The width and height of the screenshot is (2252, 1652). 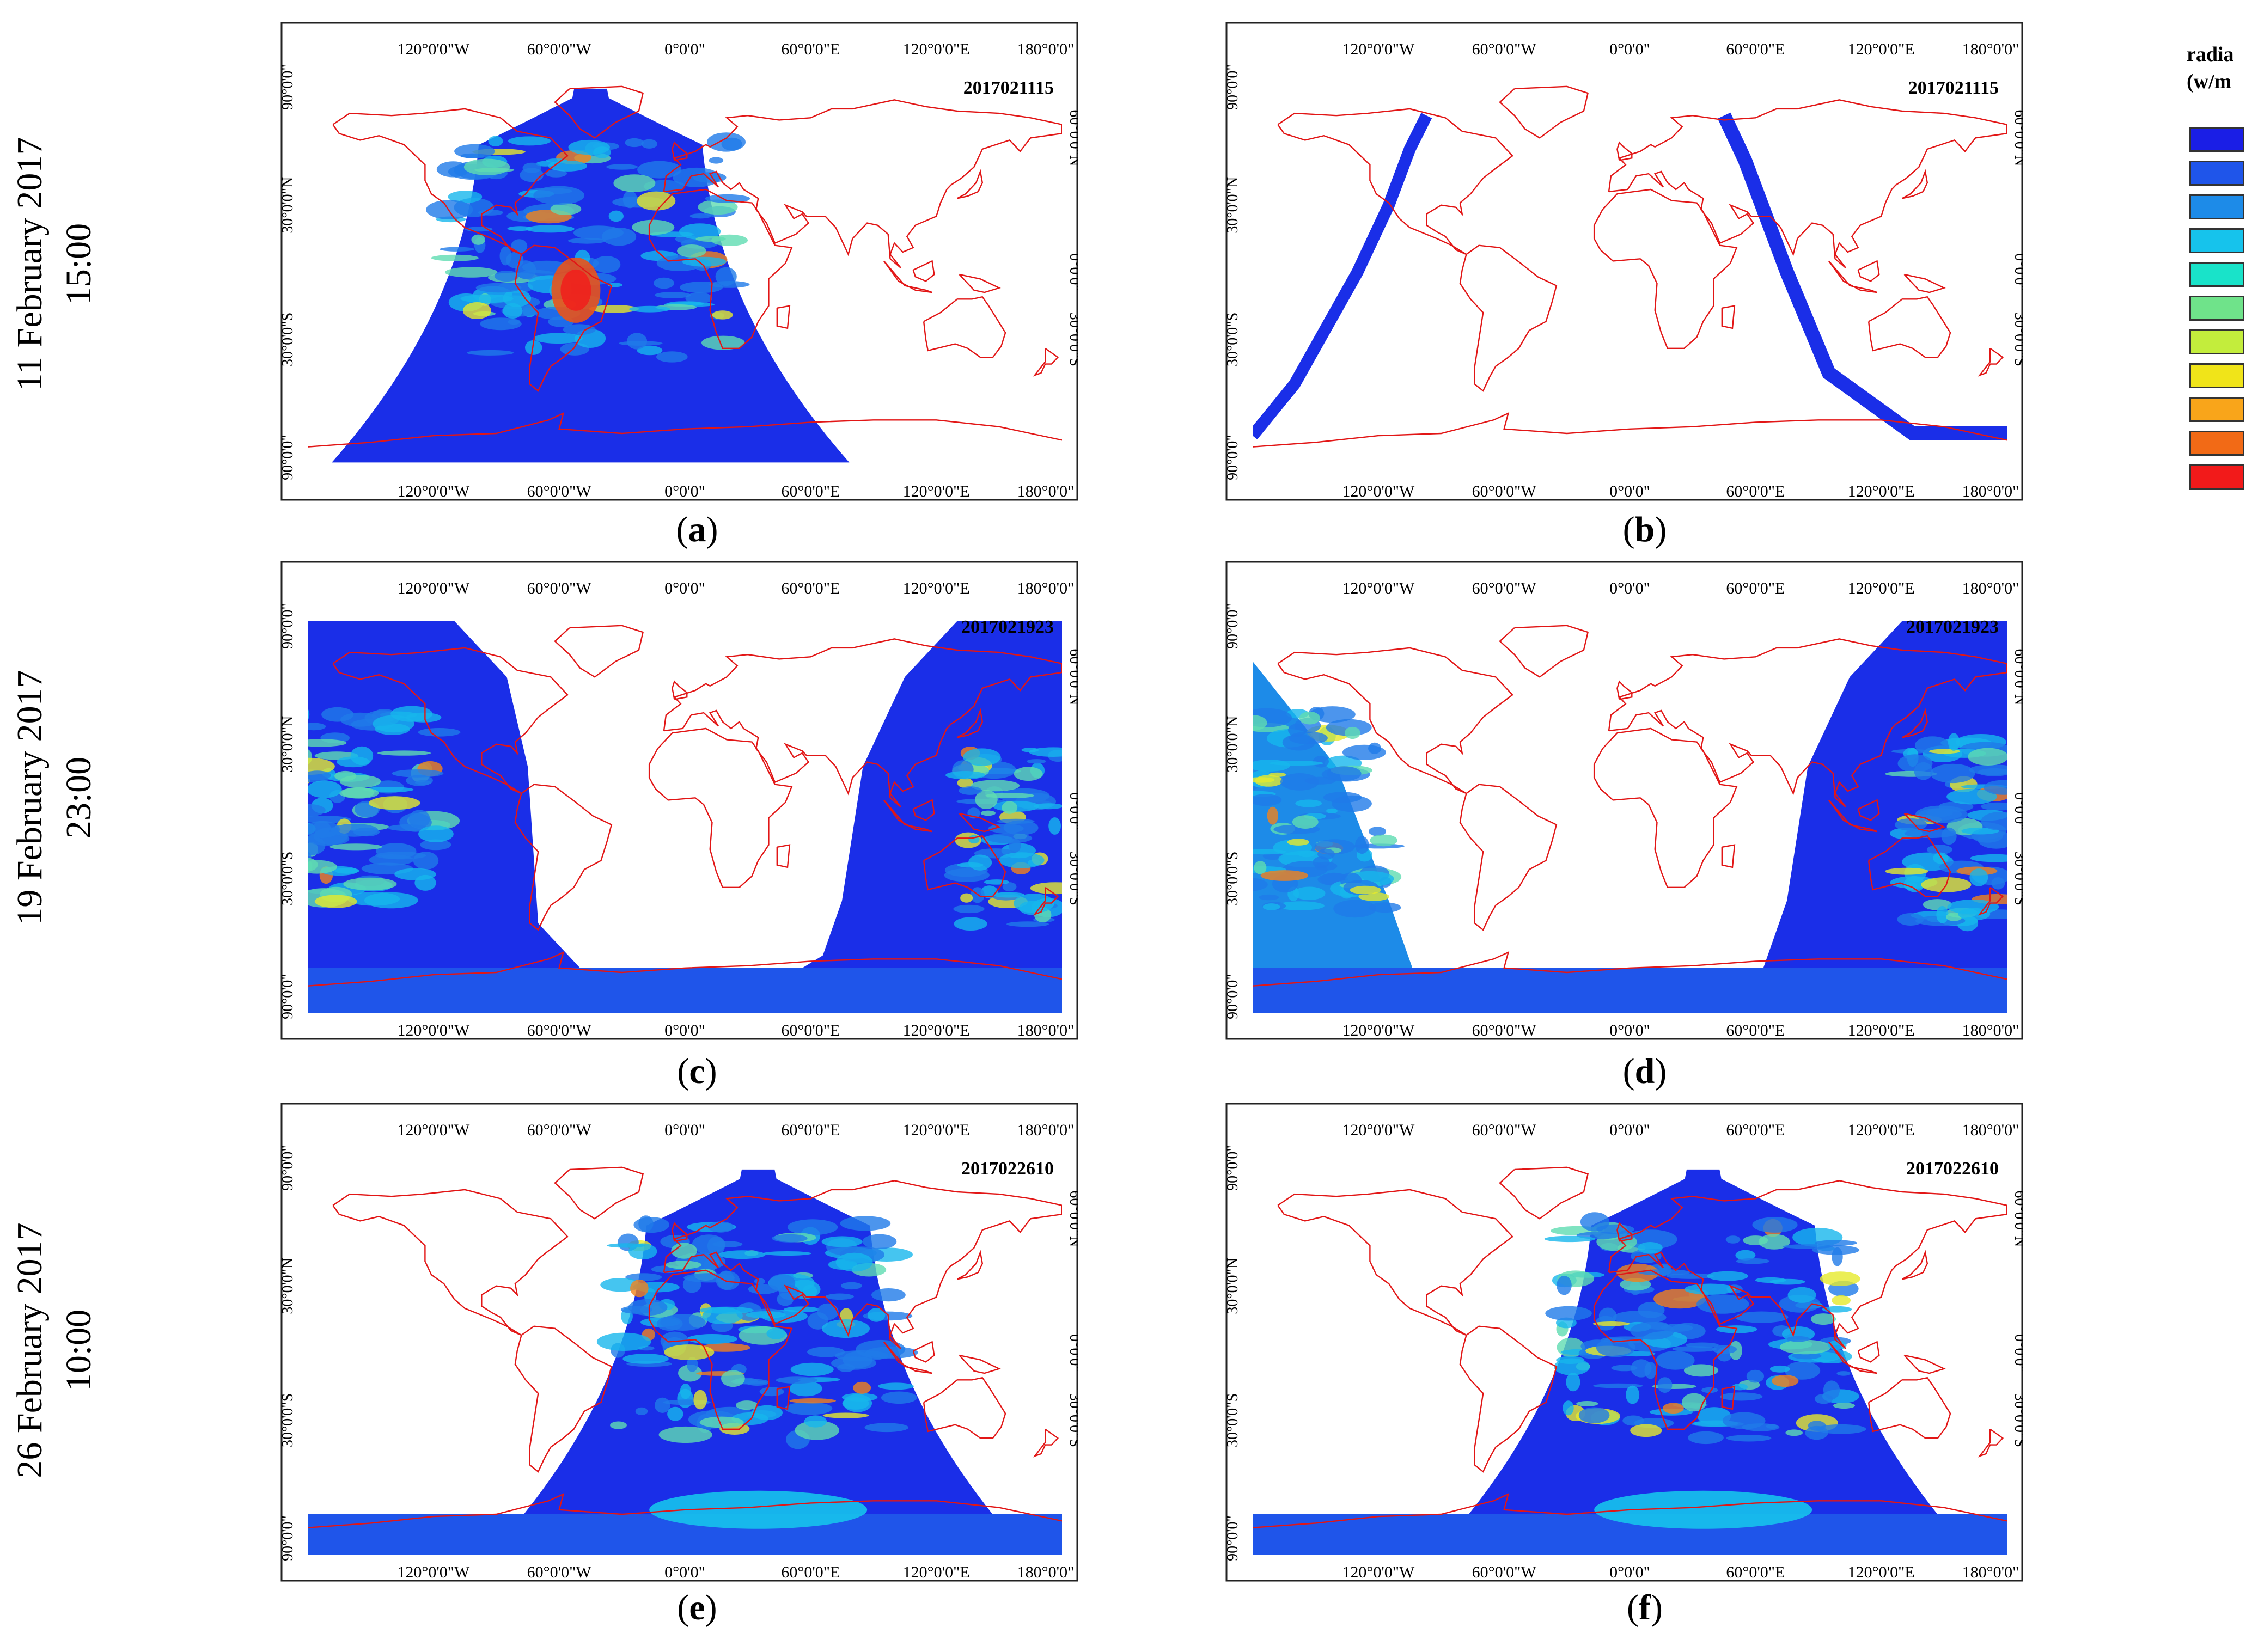 I want to click on caption-b: (b), so click(x=1644, y=529).